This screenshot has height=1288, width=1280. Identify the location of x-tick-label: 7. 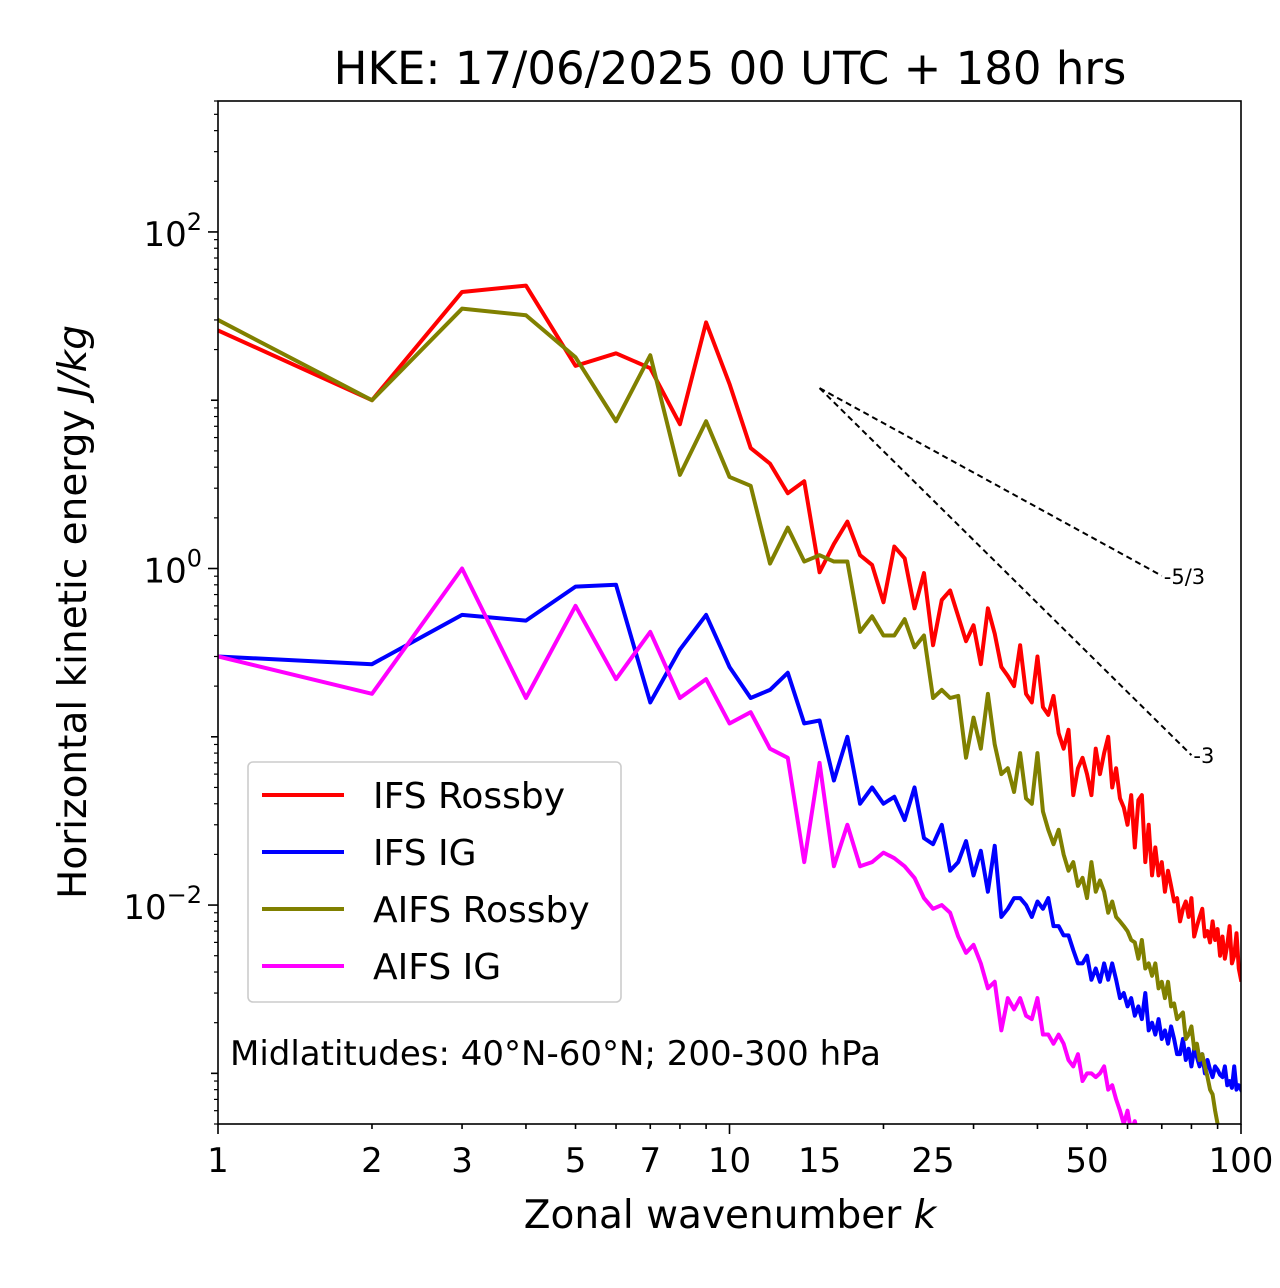
(650, 1161).